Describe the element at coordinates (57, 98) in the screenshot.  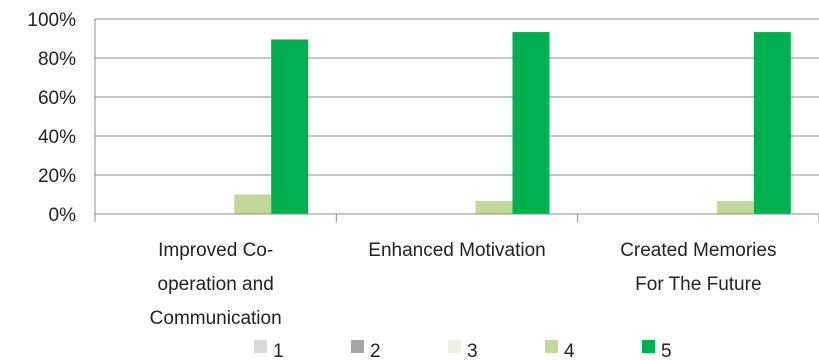
I see `y-tick-label: 60%` at that location.